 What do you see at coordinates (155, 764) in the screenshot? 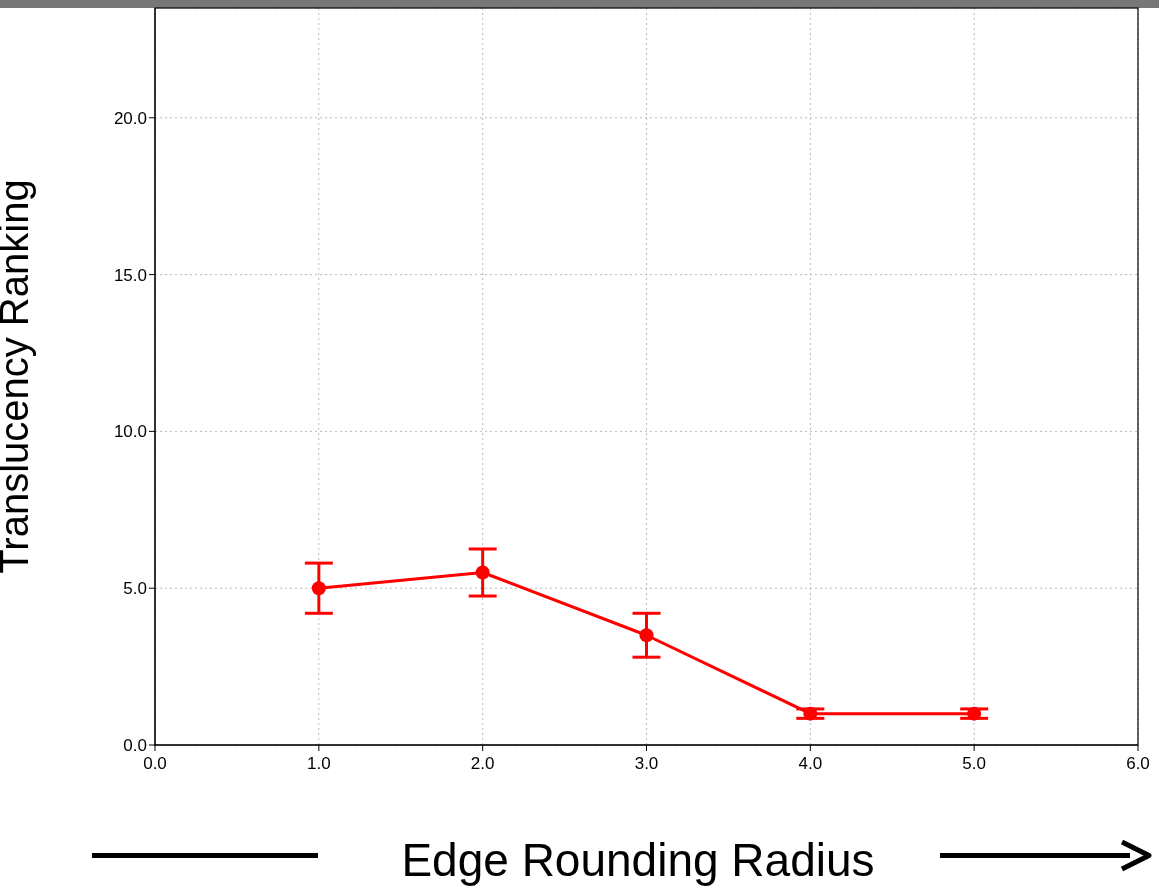
I see `x-tick-label: 0.0` at bounding box center [155, 764].